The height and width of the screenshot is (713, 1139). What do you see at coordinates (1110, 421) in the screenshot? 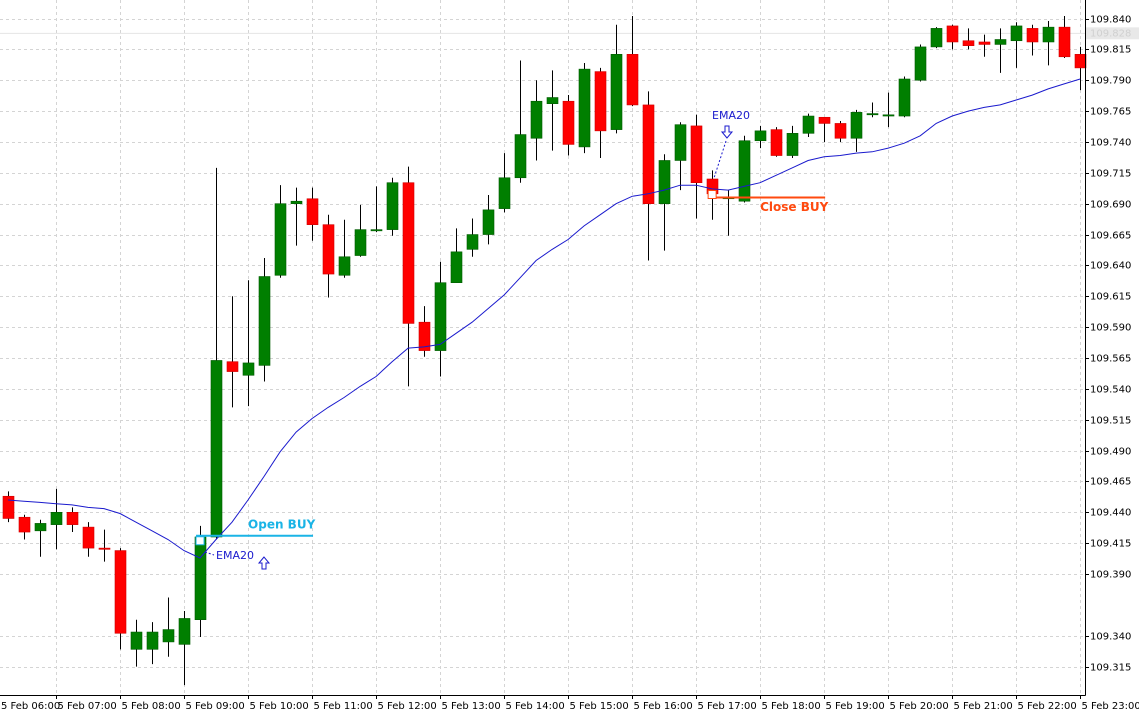
I see `y-tick-label: 109.515` at bounding box center [1110, 421].